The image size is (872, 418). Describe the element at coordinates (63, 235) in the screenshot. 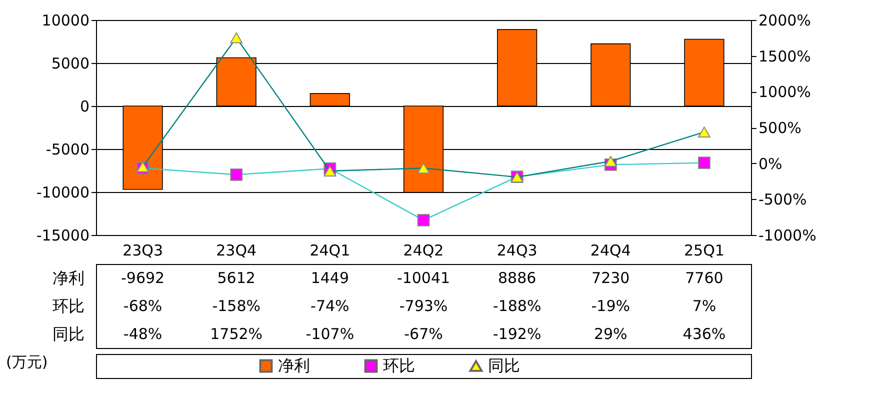

I see `y-tick-label: -15000` at that location.